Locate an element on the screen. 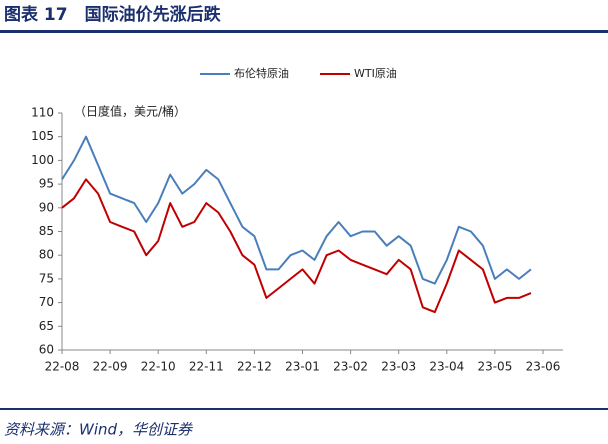 Image resolution: width=608 pixels, height=444 pixels. legend-label: 布伦特原油 is located at coordinates (261, 73).